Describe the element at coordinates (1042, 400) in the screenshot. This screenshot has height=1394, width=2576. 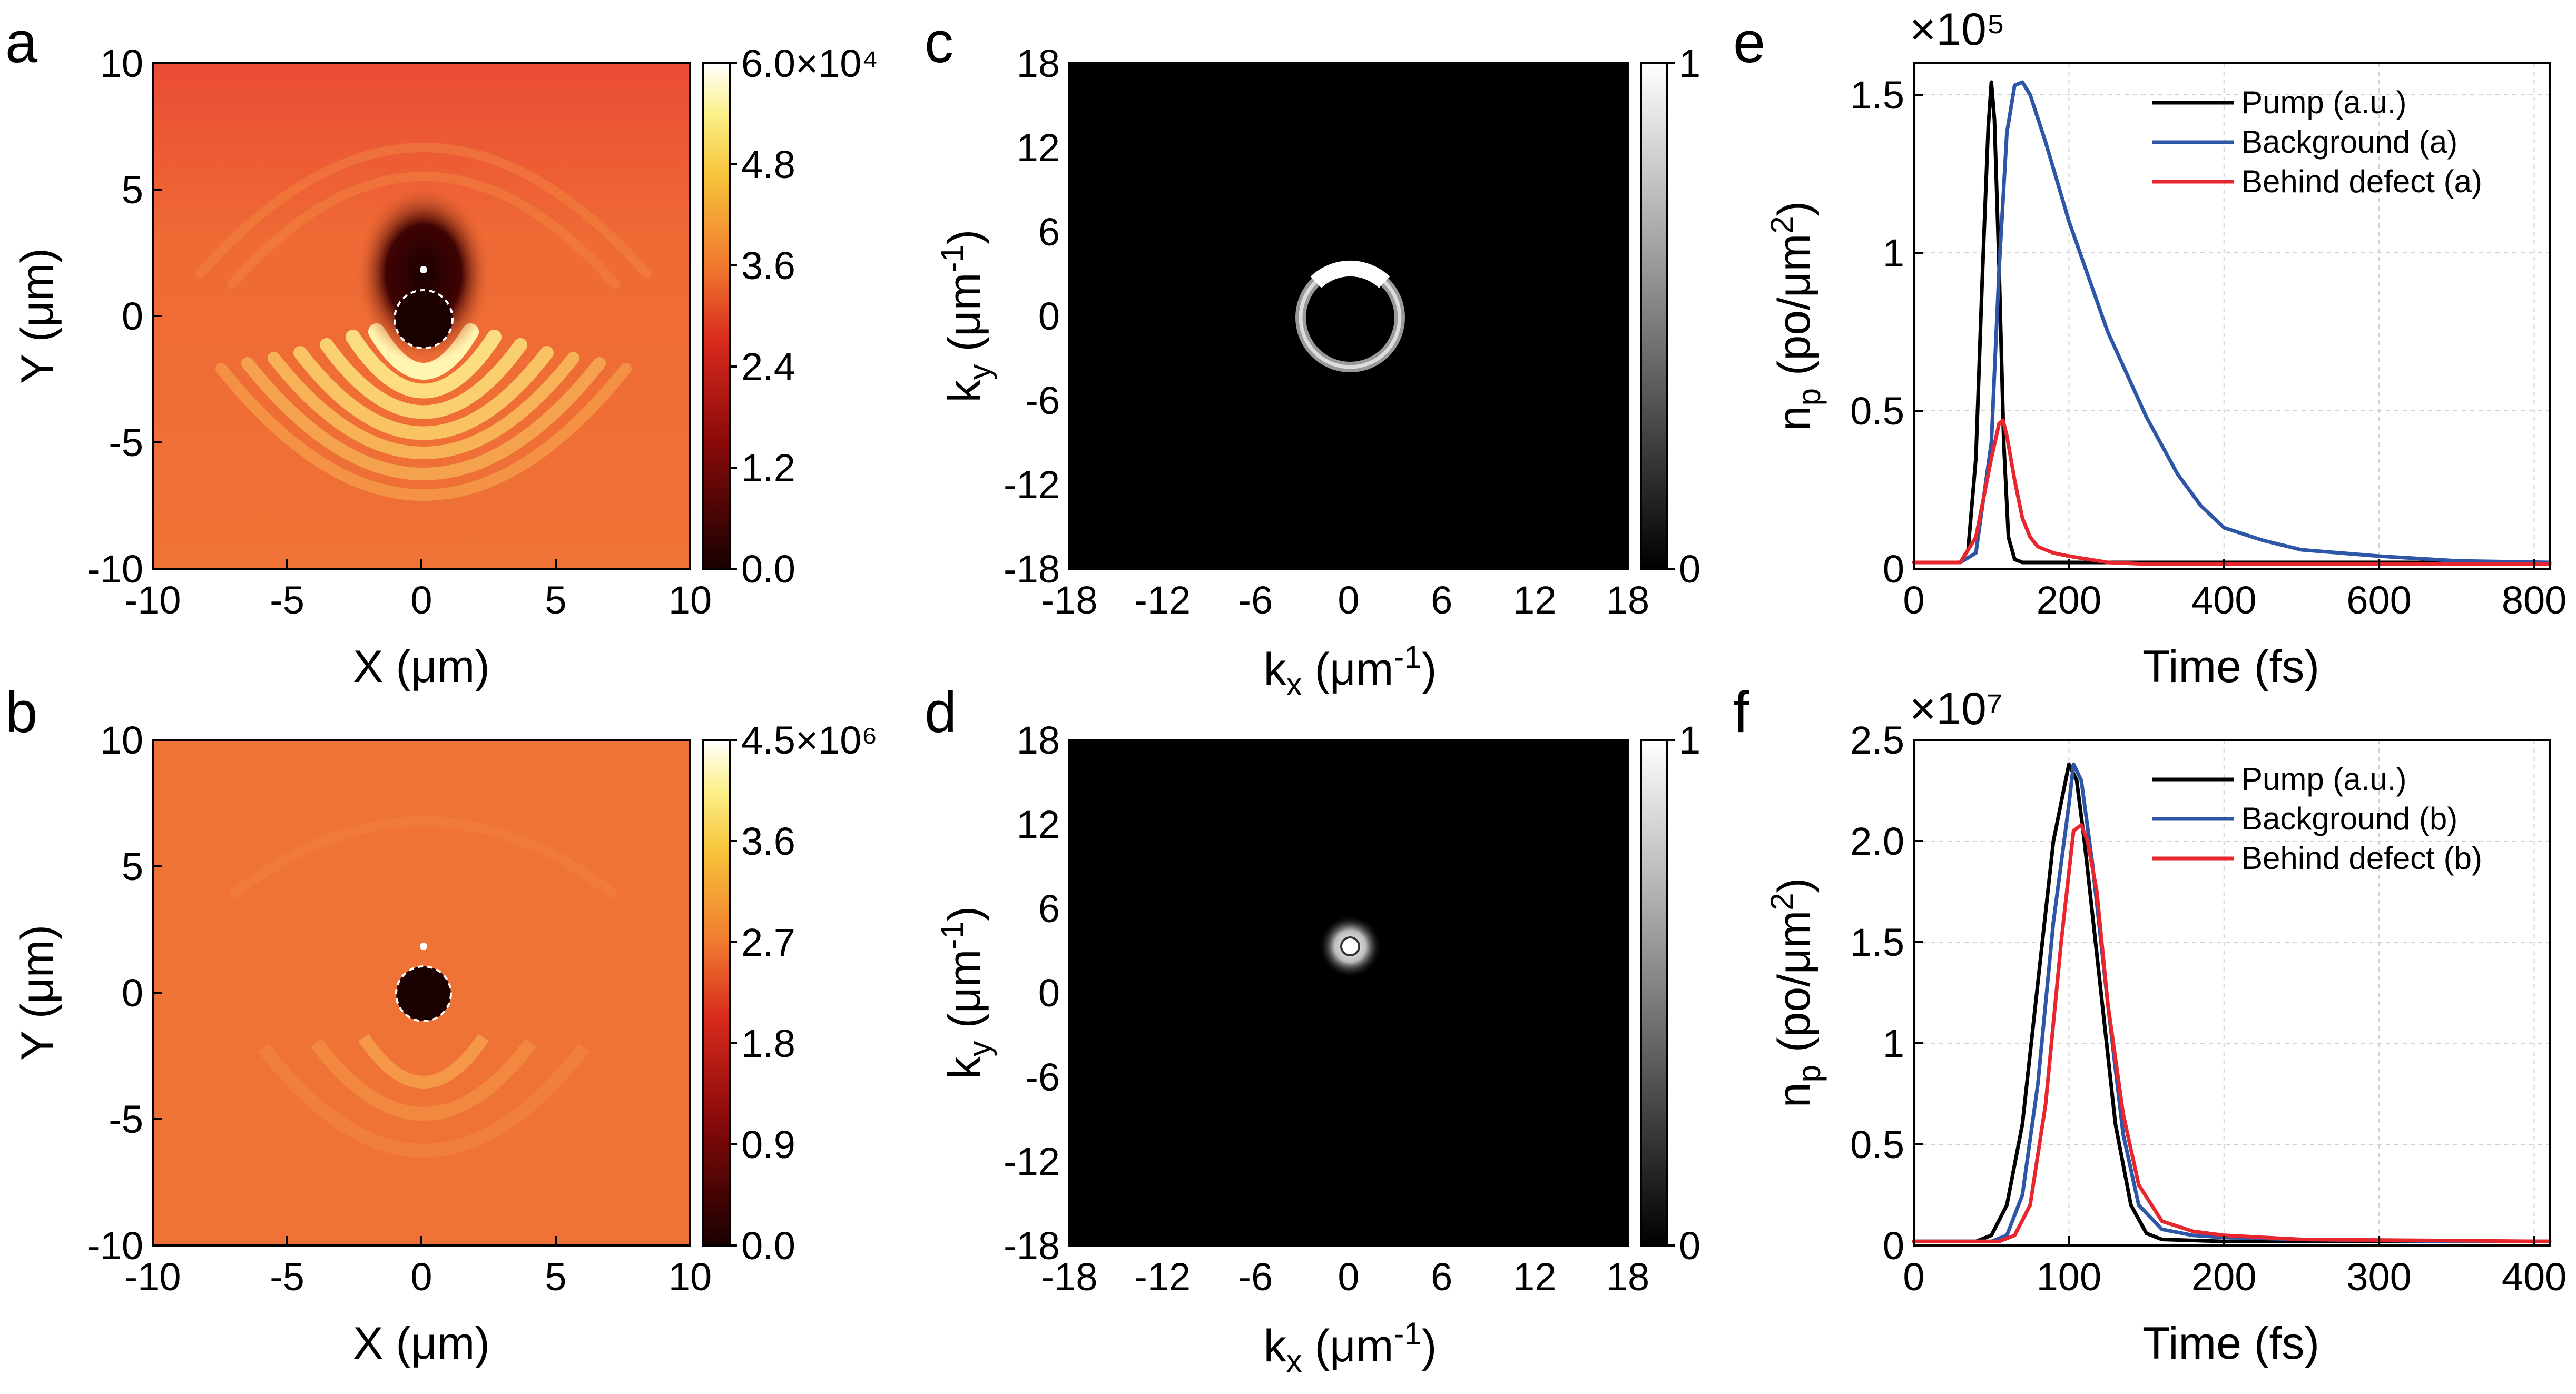
I see `ytick-label-c: -6` at that location.